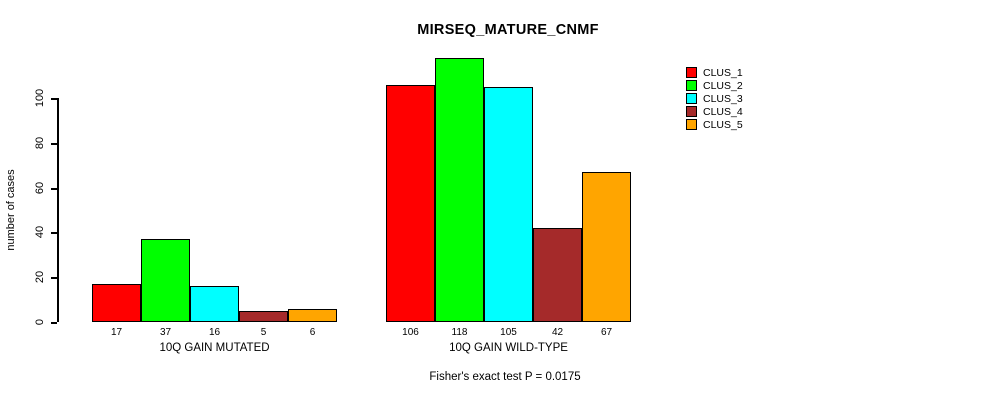 This screenshot has height=400, width=990. Describe the element at coordinates (40, 277) in the screenshot. I see `y-axis-tick-label: 20` at that location.